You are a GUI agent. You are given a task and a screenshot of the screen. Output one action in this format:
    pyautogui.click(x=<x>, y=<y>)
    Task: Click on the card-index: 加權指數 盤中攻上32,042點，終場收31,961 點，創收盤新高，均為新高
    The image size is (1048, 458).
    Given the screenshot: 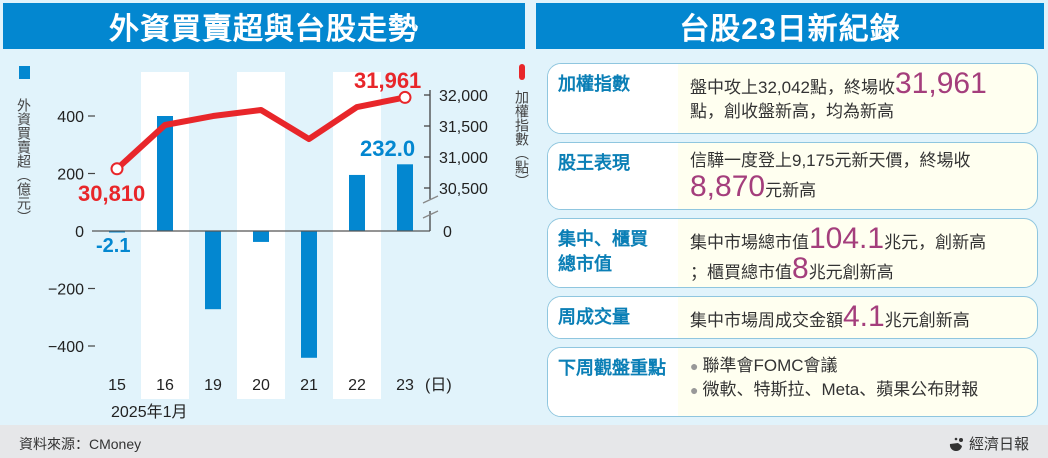 What is the action you would take?
    pyautogui.click(x=792, y=98)
    